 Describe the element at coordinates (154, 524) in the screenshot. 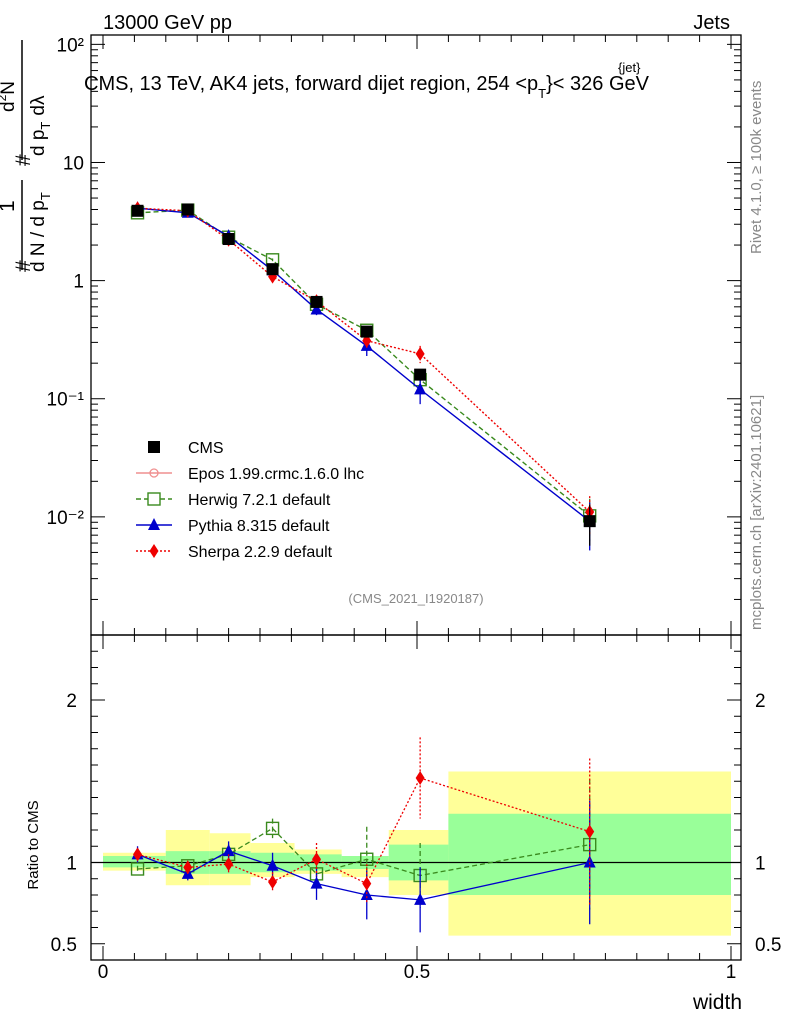

I see `legend-marker-pythia` at that location.